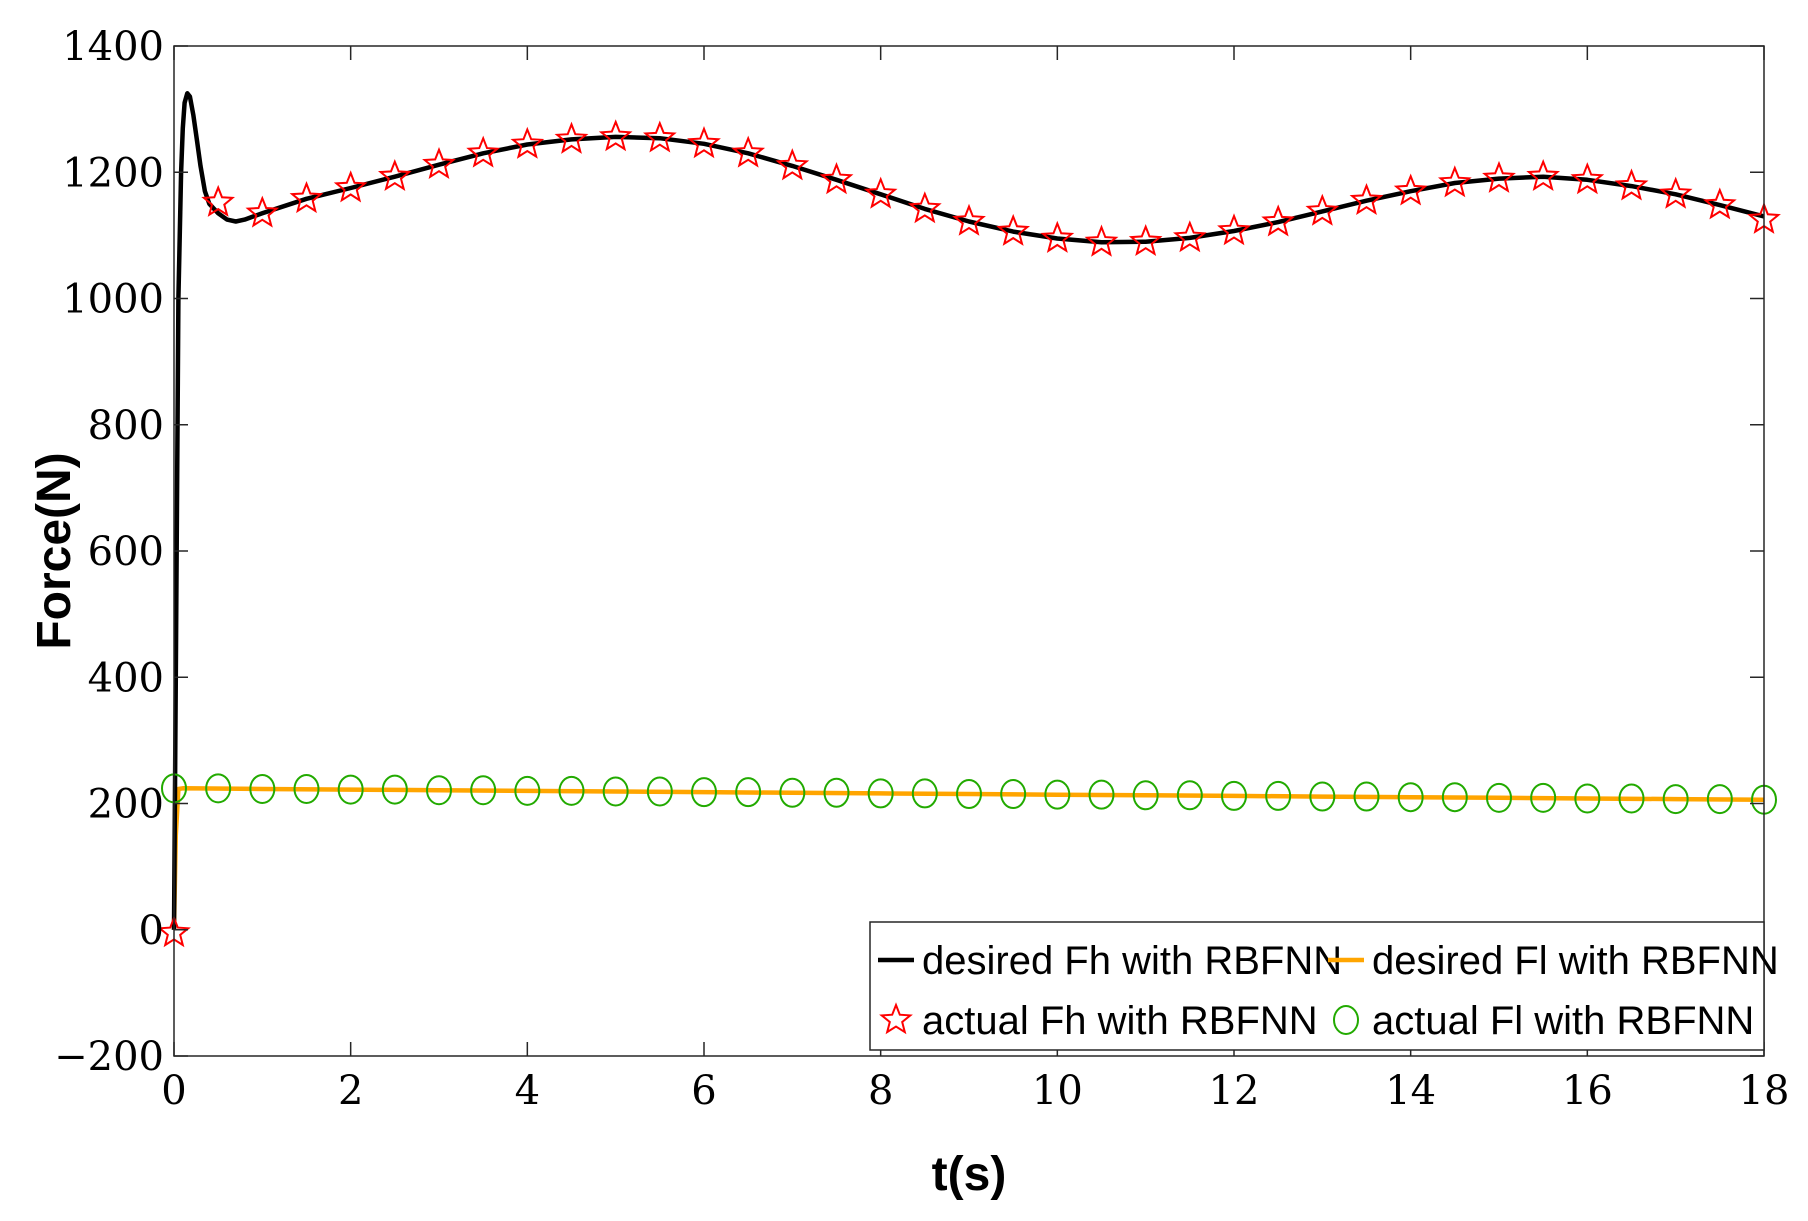 This screenshot has height=1221, width=1808. I want to click on y-tick-label: 1400, so click(113, 47).